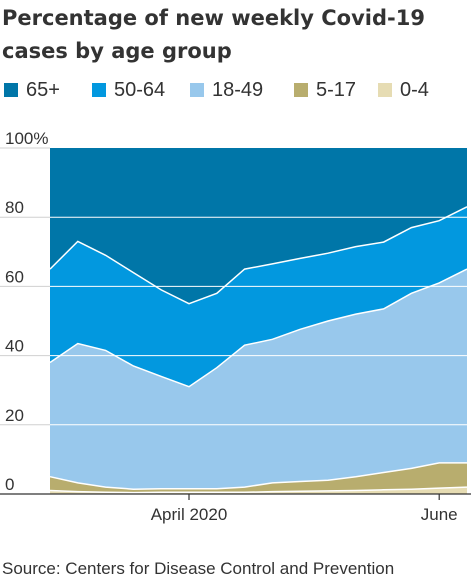 Image resolution: width=474 pixels, height=586 pixels. I want to click on legend-label-5-17: 5-17, so click(336, 90).